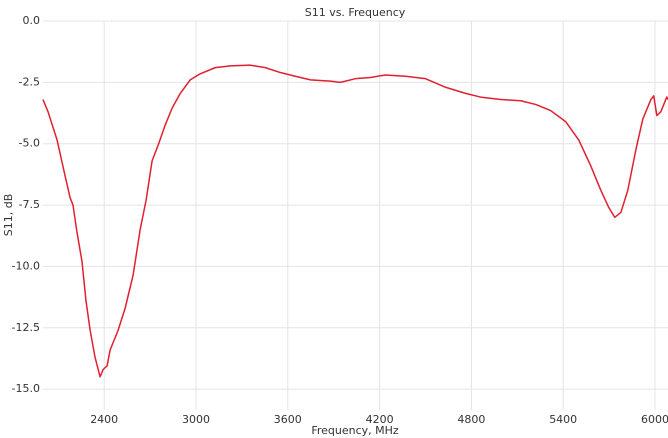 This screenshot has height=438, width=668. Describe the element at coordinates (104, 419) in the screenshot. I see `x-tick-label: 2400` at that location.